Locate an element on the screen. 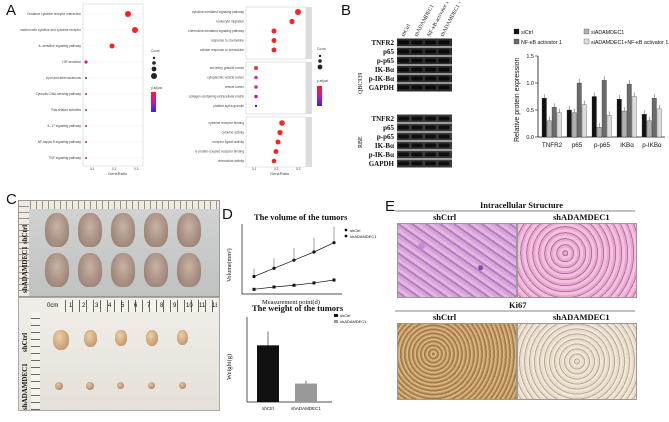 Image resolution: width=669 pixels, height=422 pixels. right-tick: 0.3 is located at coordinates (298, 169).